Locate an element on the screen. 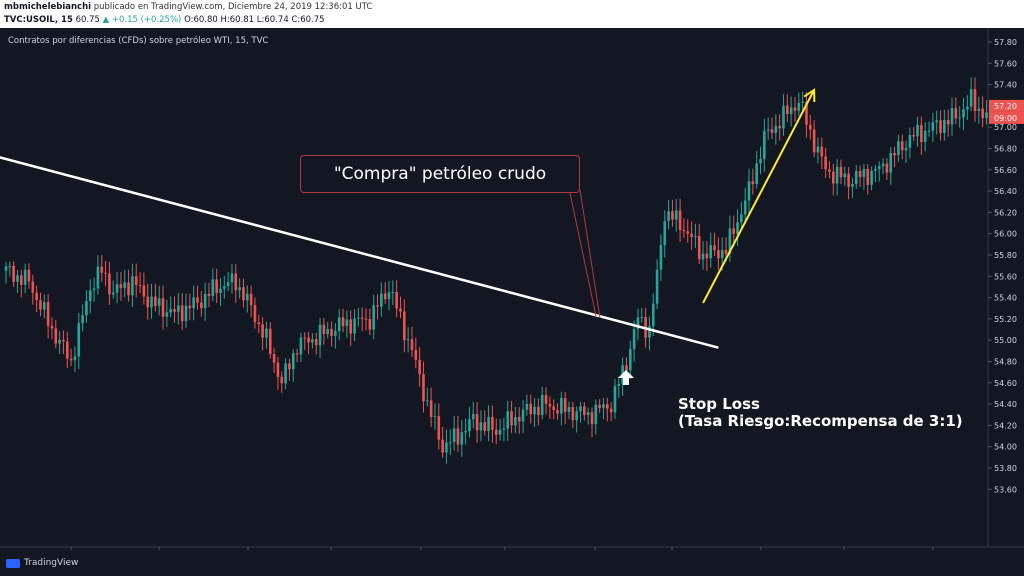 The image size is (1024, 576). y-tick-label: 56.20 is located at coordinates (1005, 212).